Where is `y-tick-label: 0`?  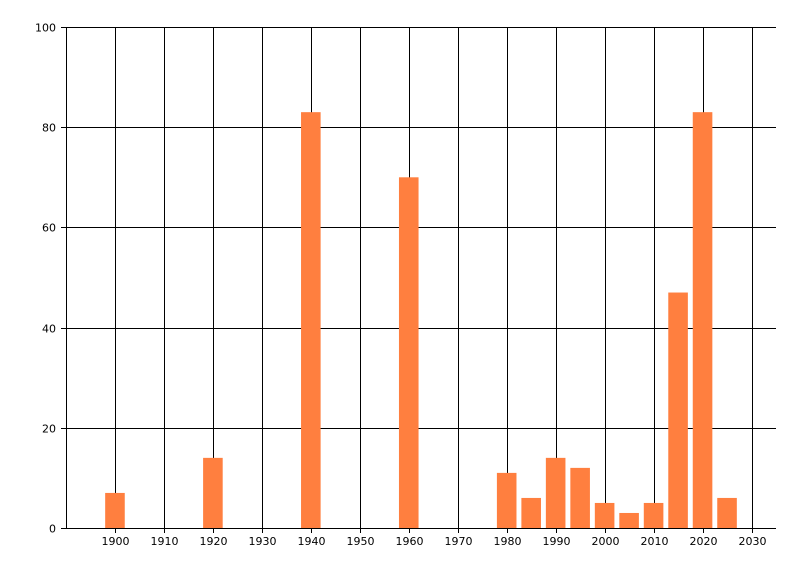 y-tick-label: 0 is located at coordinates (52, 529).